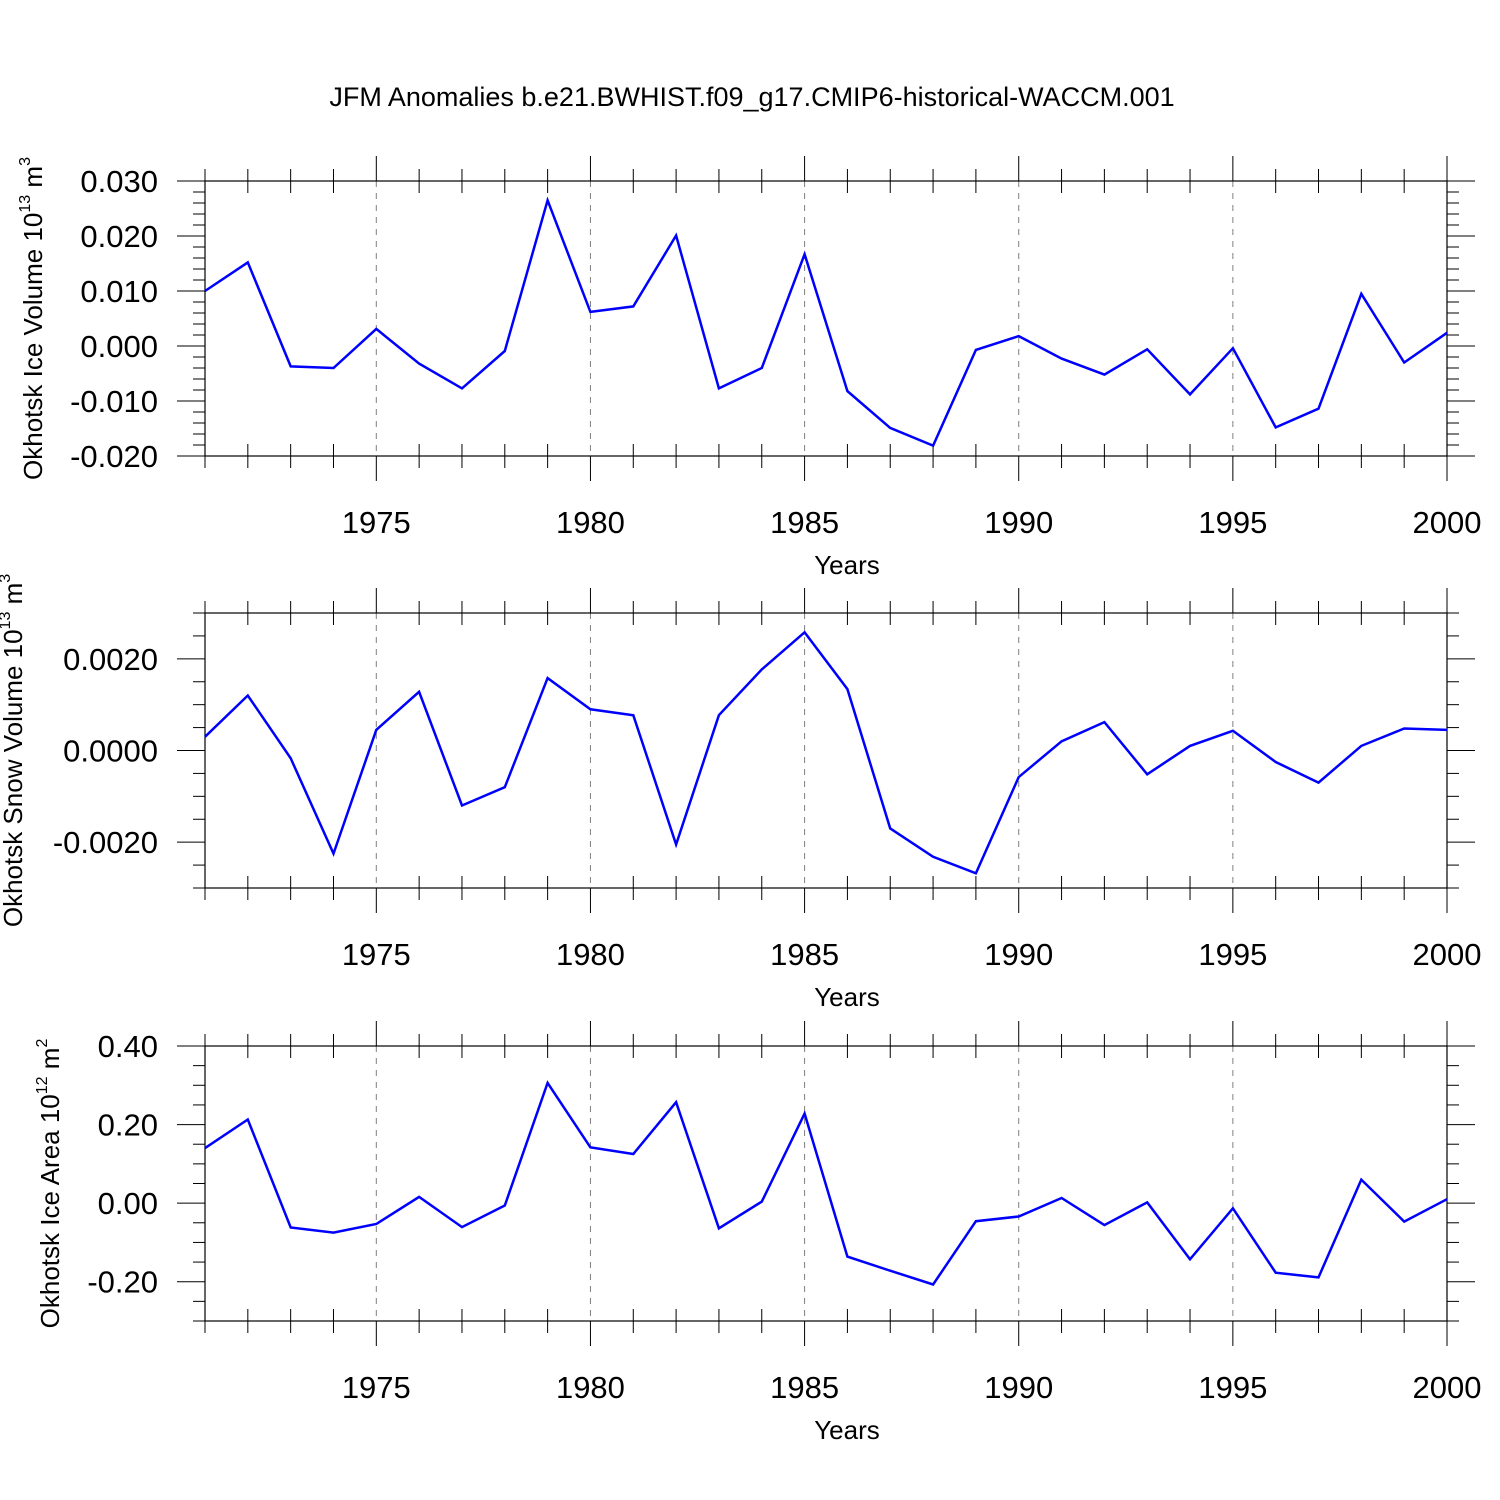 The width and height of the screenshot is (1500, 1500). I want to click on y-tick-label: -0.0020, so click(105, 842).